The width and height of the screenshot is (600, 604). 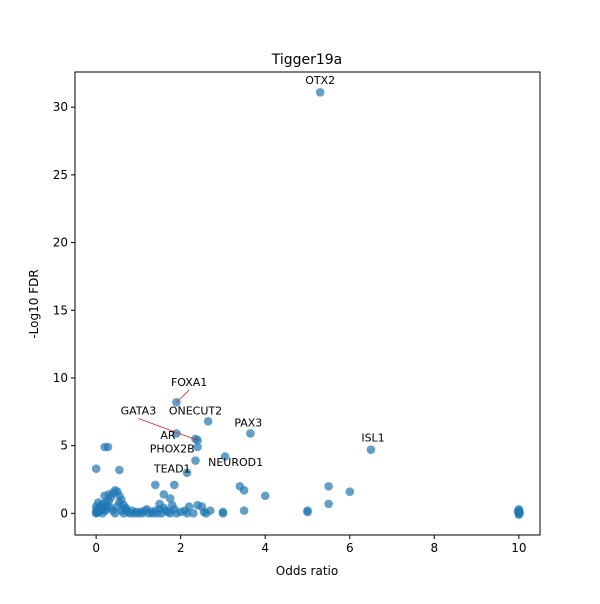 I want to click on point-label: TEAD1, so click(x=172, y=469).